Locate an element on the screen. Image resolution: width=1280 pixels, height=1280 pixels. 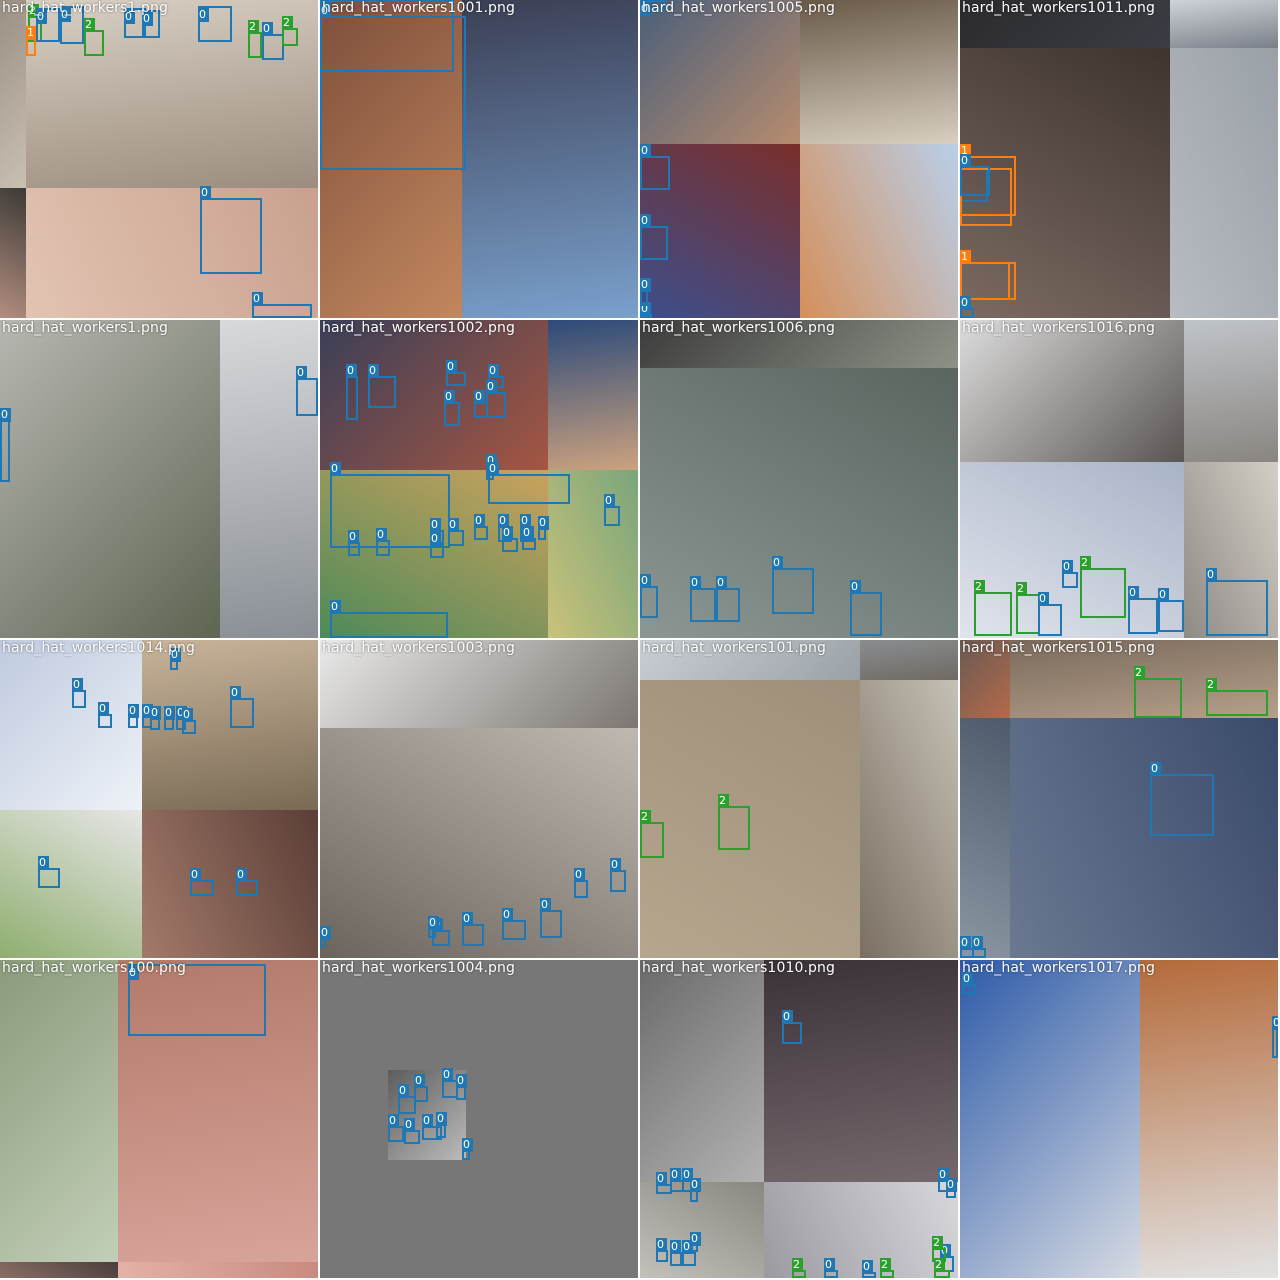
tile-filename: hard_hat_workers1006.png is located at coordinates (738, 328).